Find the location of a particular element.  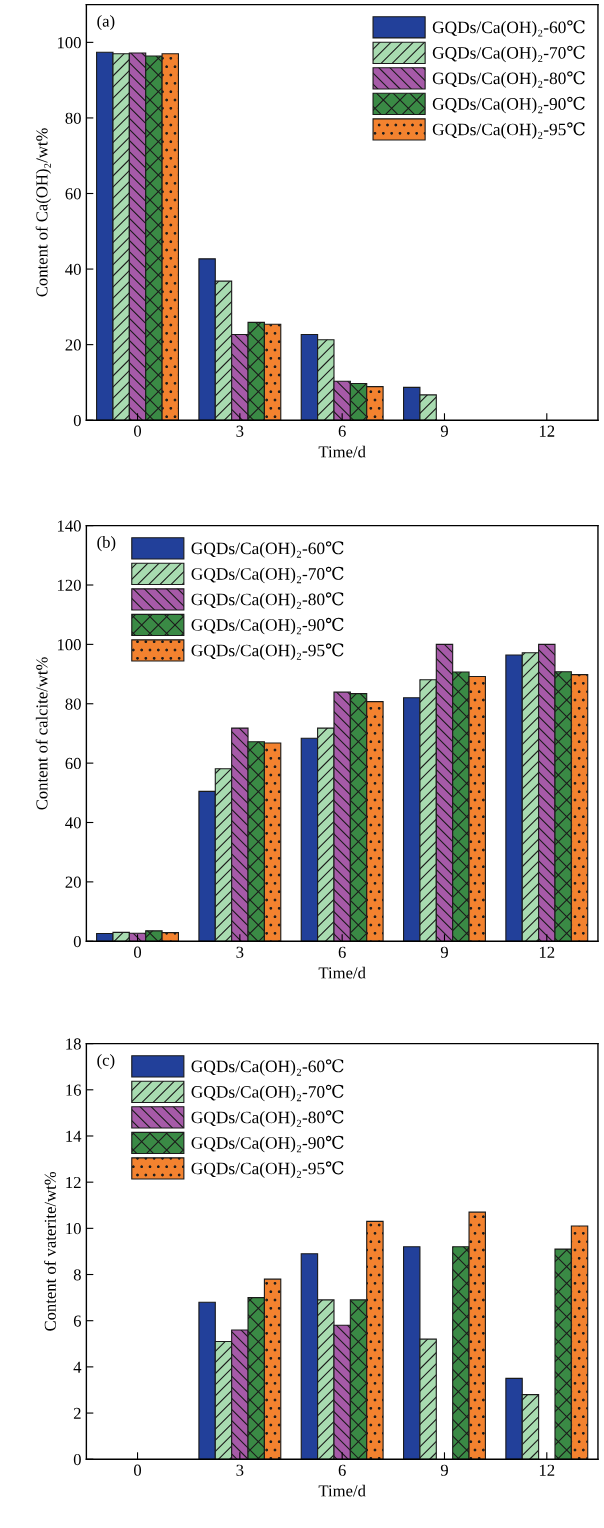

y-tick-label: 140 is located at coordinates (69, 526).